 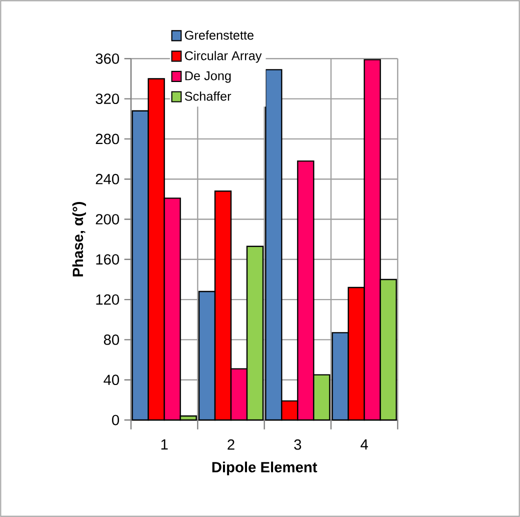 What do you see at coordinates (231, 444) in the screenshot?
I see `x-tick-label: 2` at bounding box center [231, 444].